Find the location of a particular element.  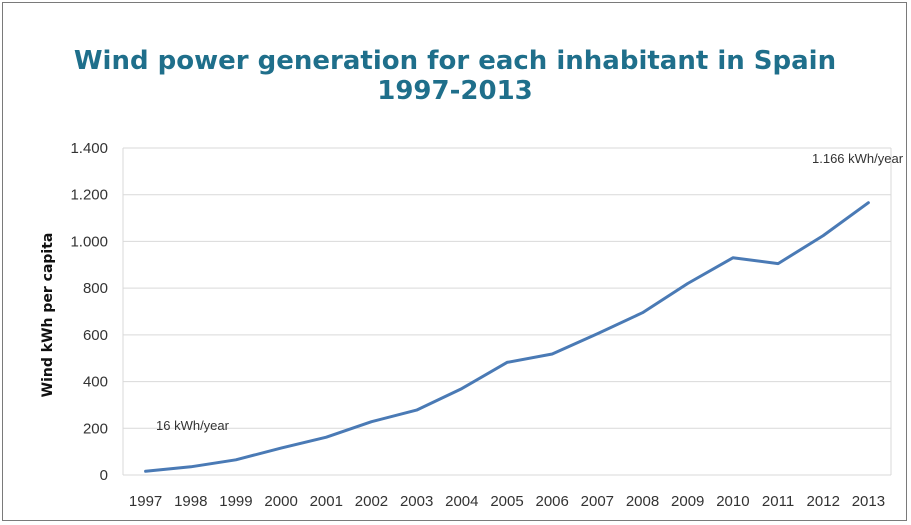

x-tick-label: 2002 is located at coordinates (371, 501).